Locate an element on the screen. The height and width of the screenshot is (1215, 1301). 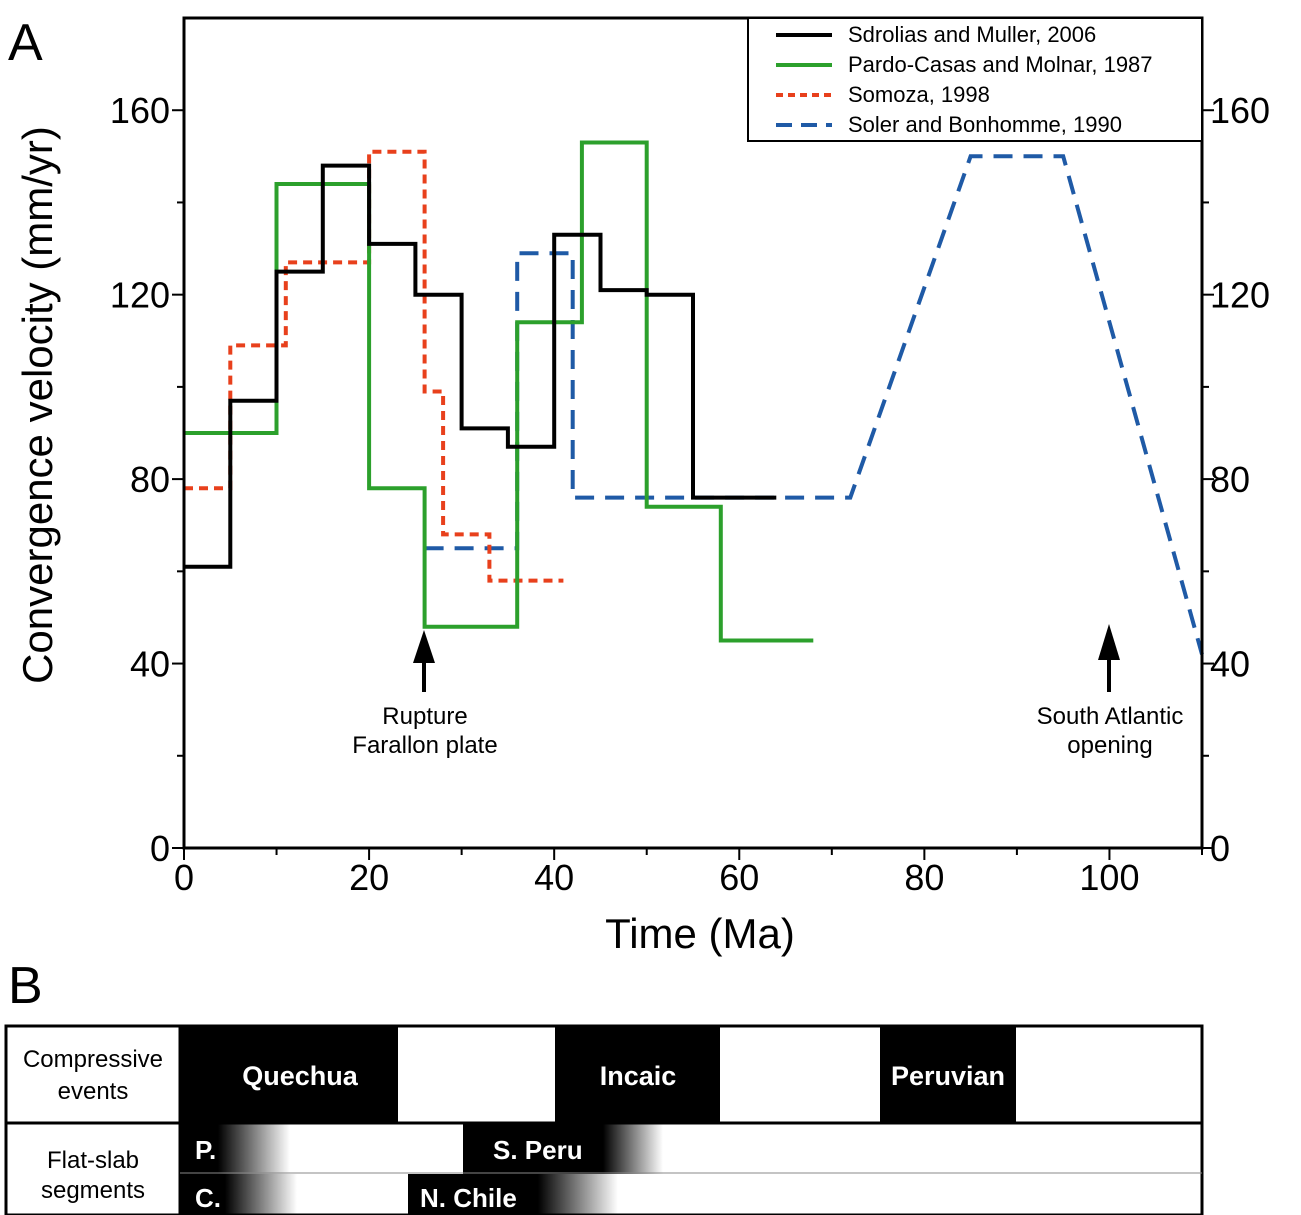
panel-a-label: A is located at coordinates (25, 43).